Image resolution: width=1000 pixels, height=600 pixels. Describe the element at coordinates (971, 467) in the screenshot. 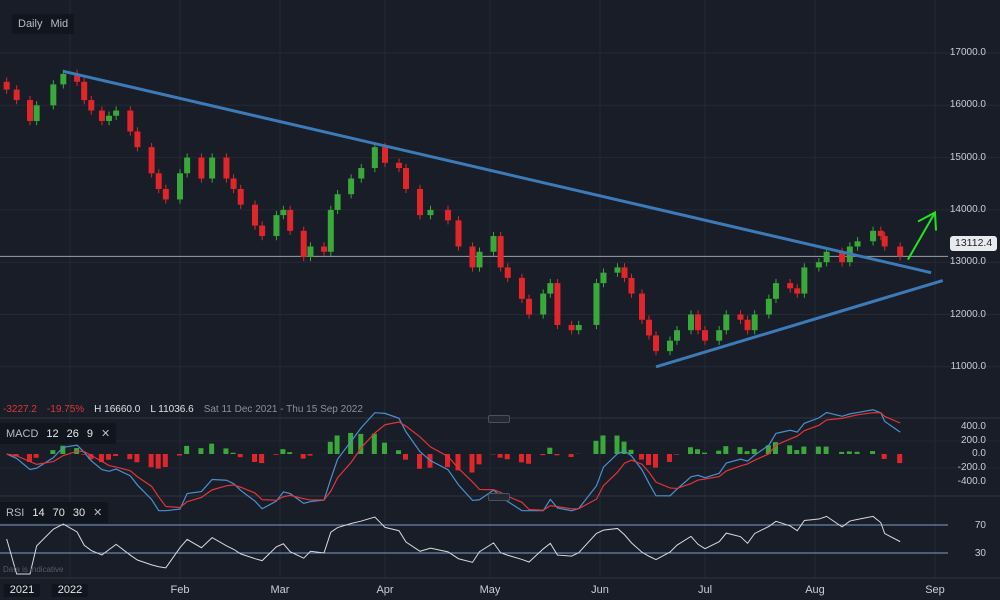

I see `macd-tick: -200.0` at that location.